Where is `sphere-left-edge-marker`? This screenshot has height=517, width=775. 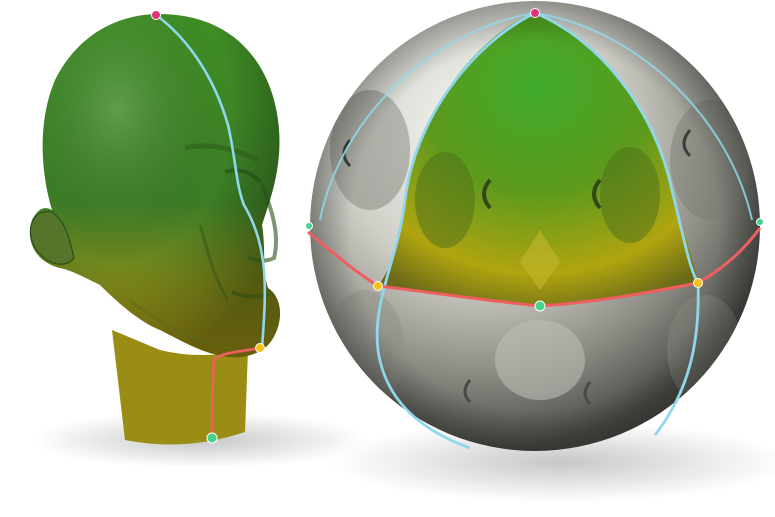 sphere-left-edge-marker is located at coordinates (309, 226).